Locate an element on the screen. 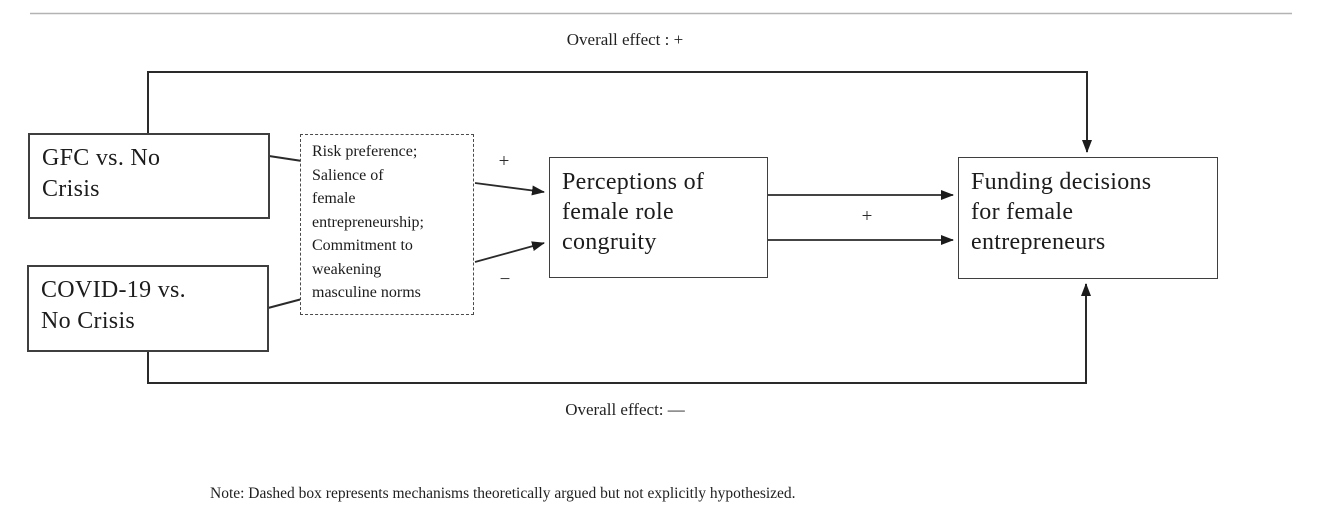  overall-effect-positive-label: Overall effect : + is located at coordinates (625, 39).